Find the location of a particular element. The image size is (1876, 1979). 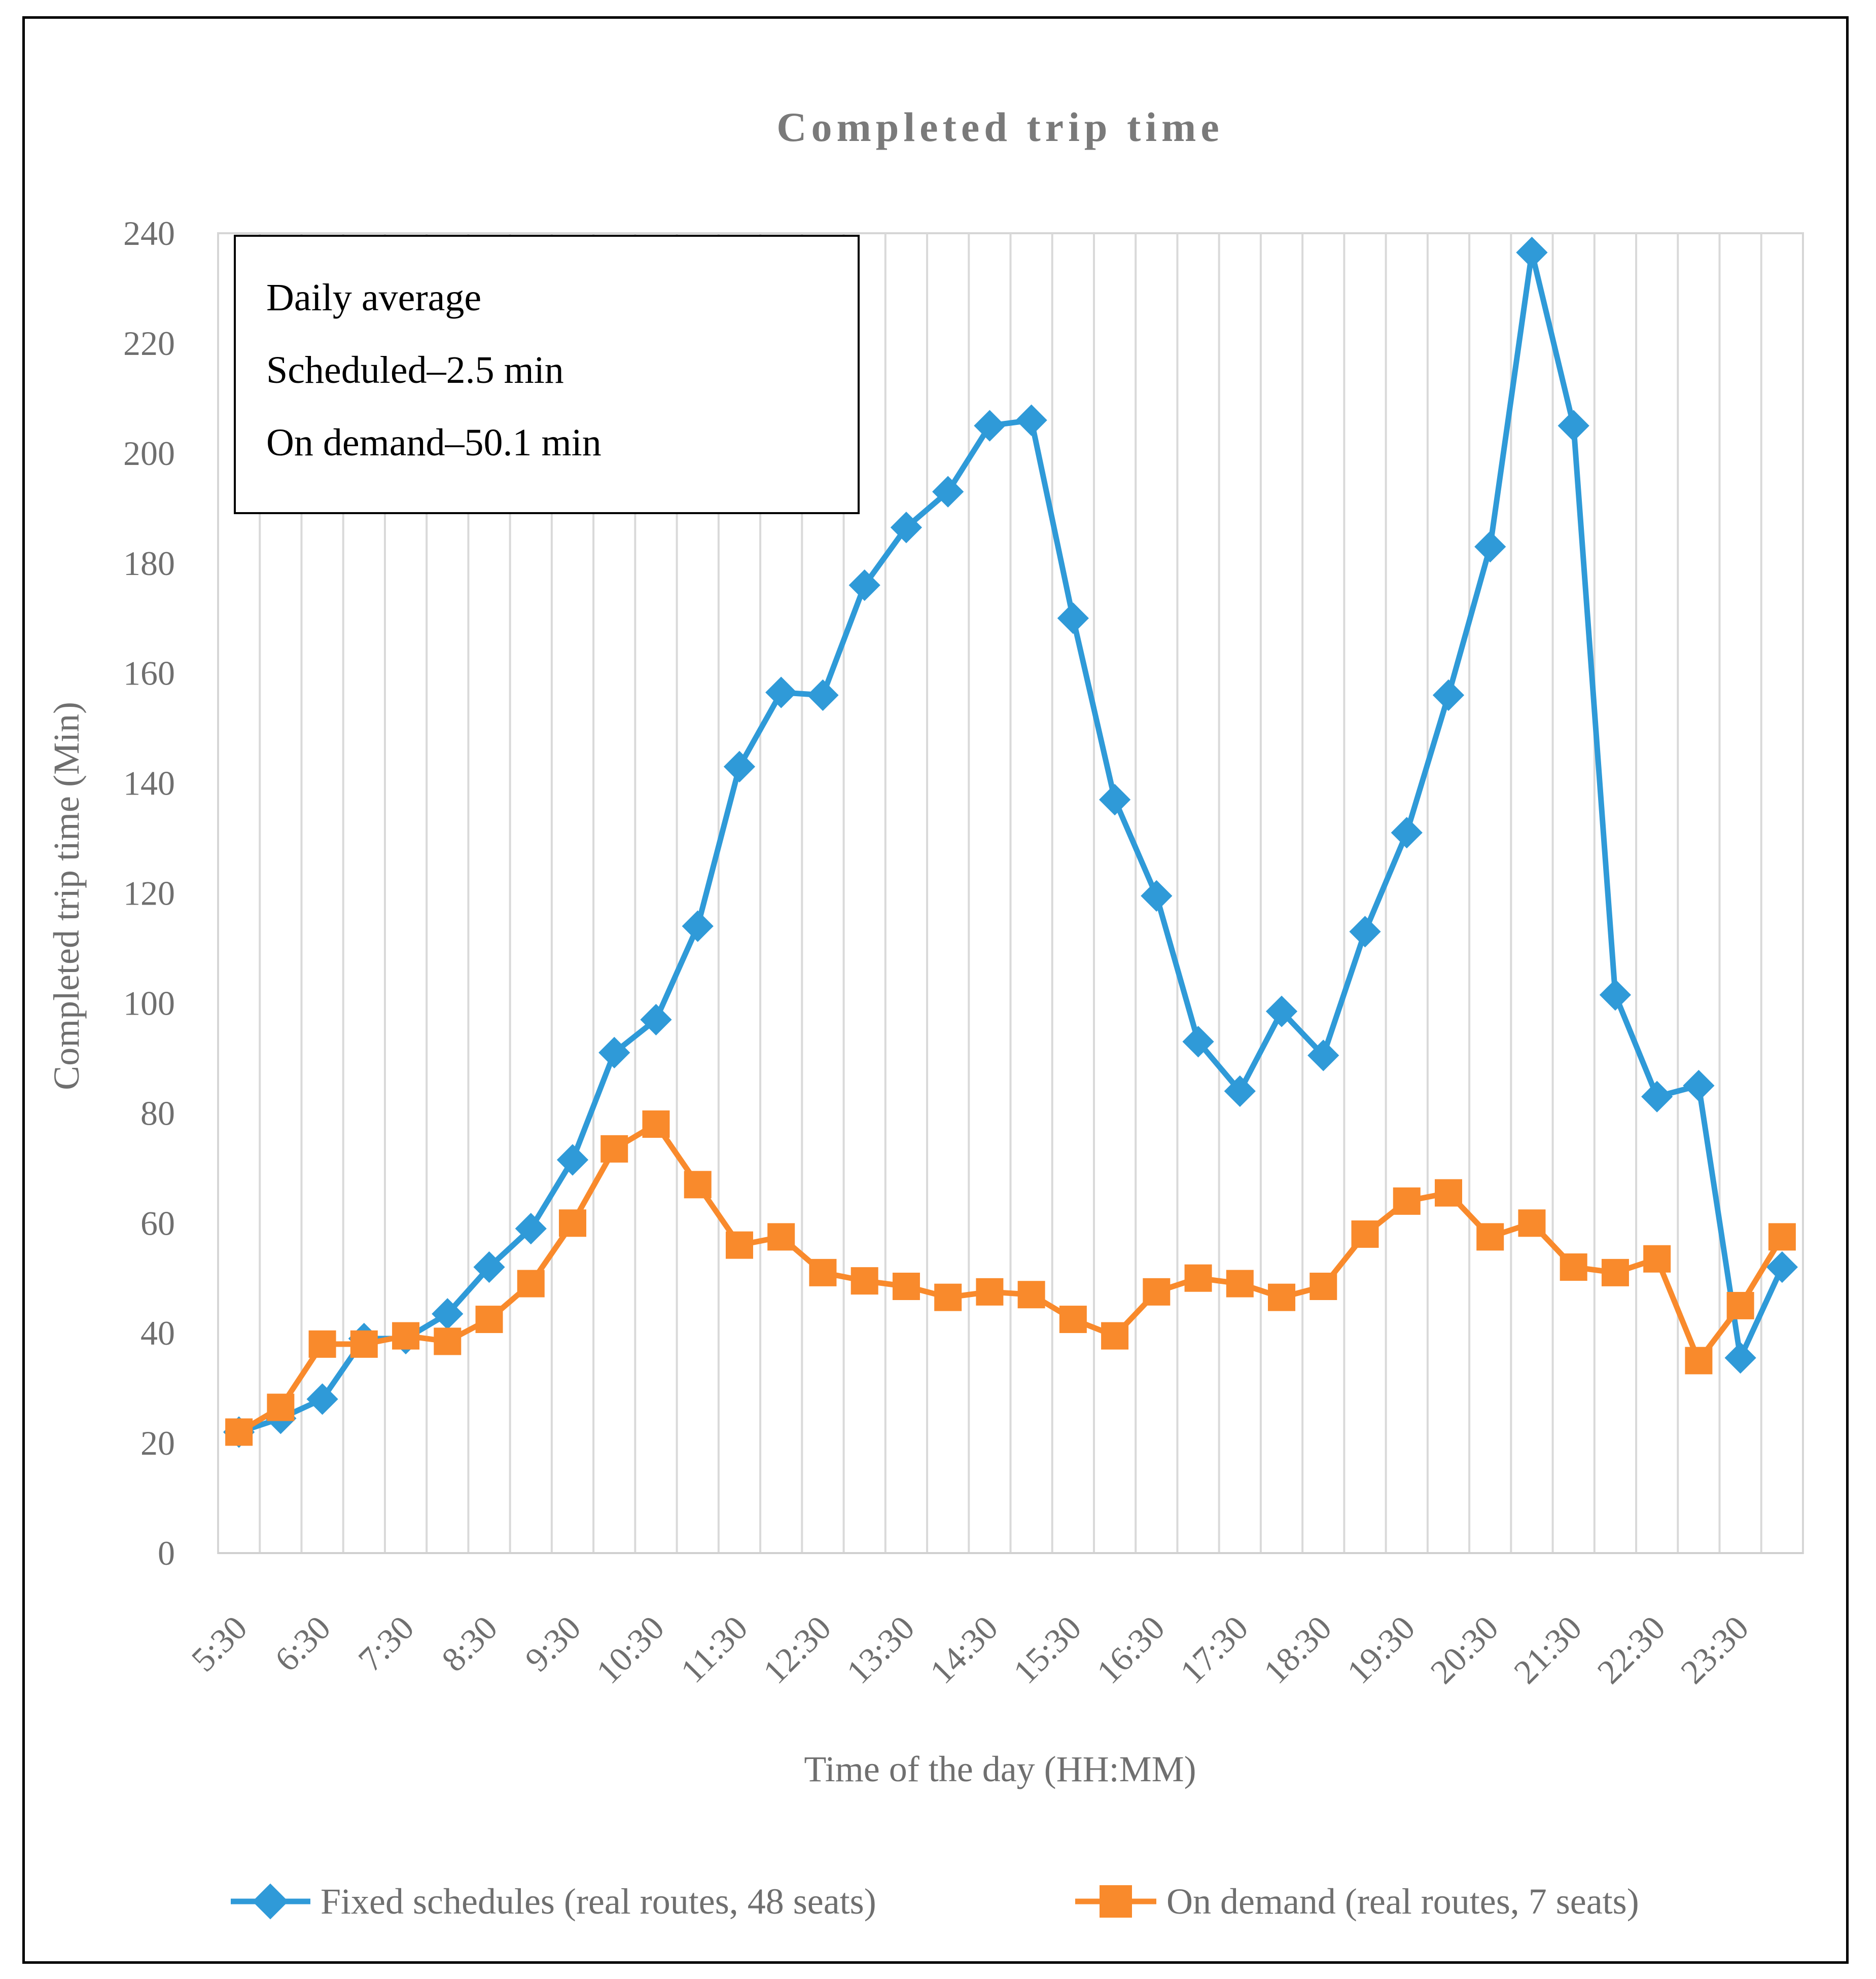

legend-label-fixed-schedules: Fixed schedules (real routes, 48 seats) is located at coordinates (598, 1901).